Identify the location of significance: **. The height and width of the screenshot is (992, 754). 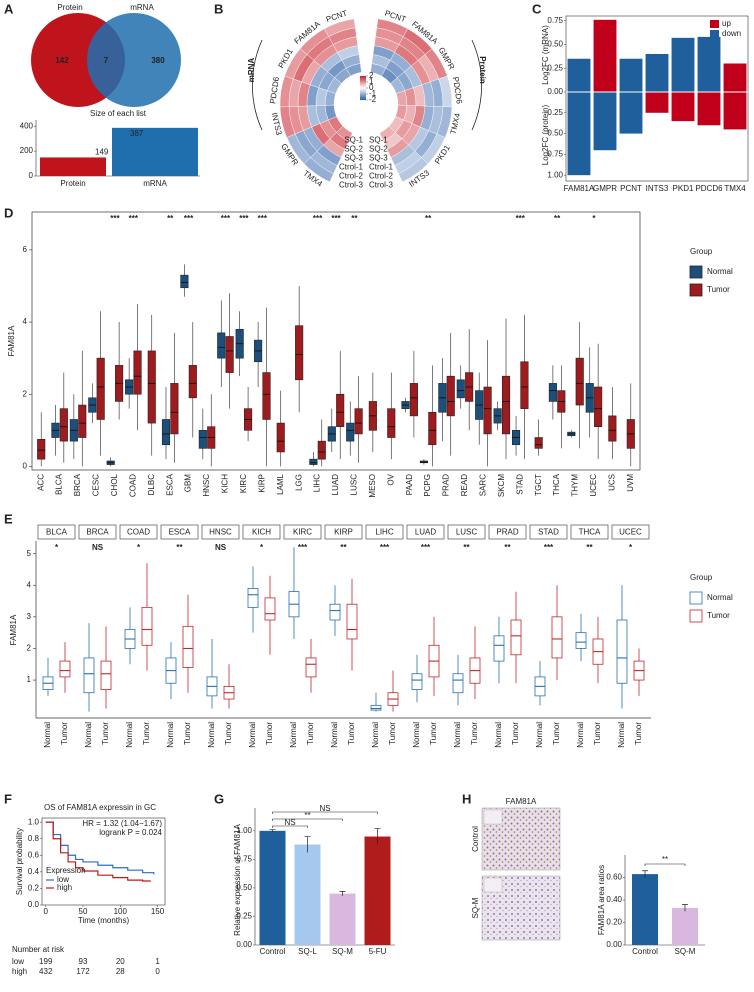
(343, 547).